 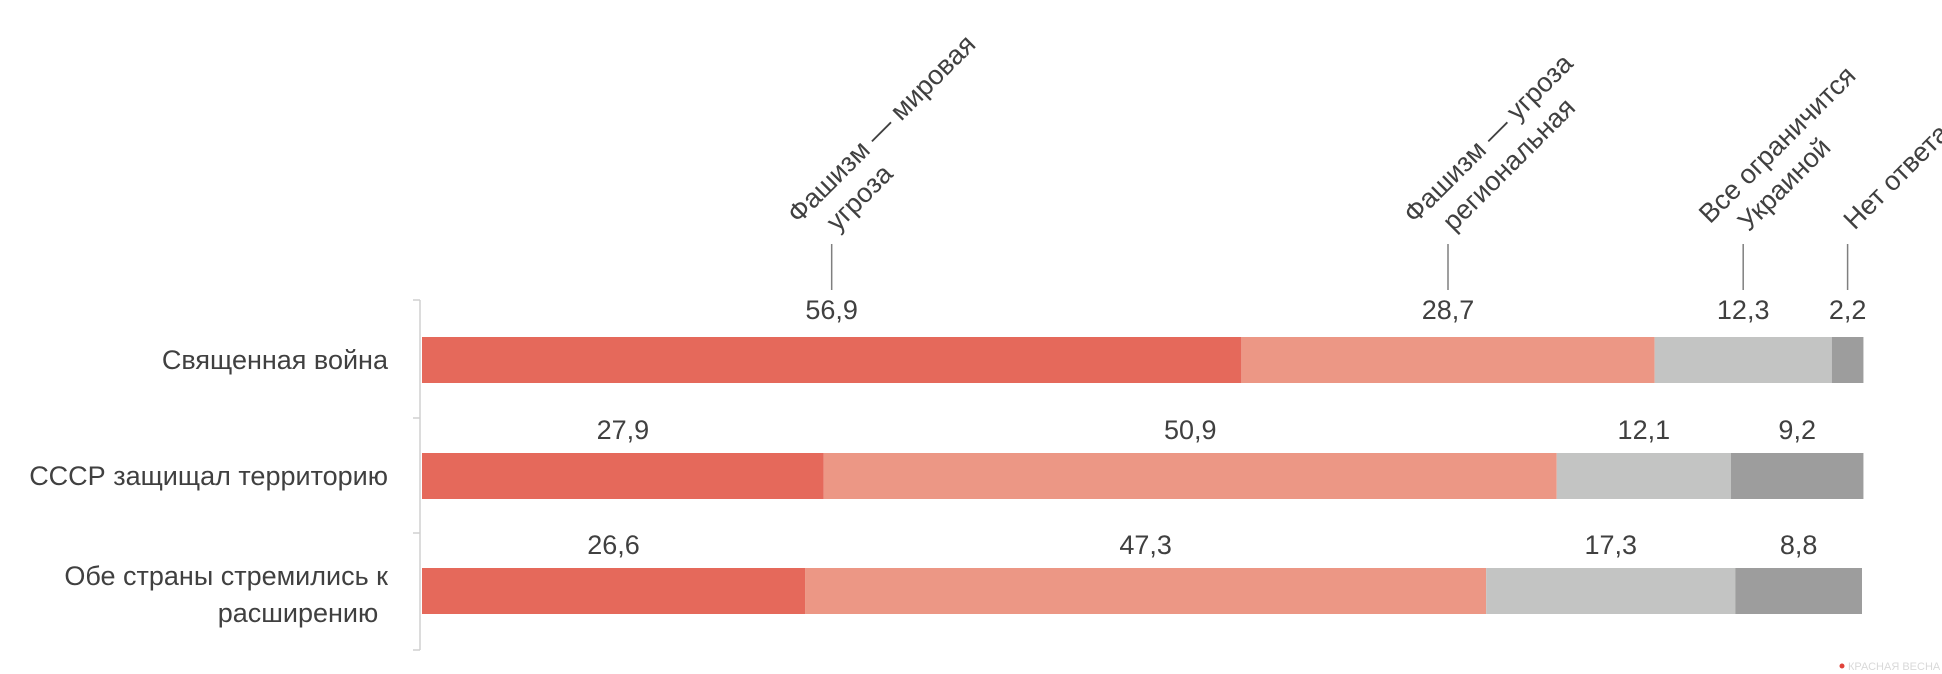 I want to click on watermark: КРАСНАЯ ВЕСНА, so click(x=1890, y=667).